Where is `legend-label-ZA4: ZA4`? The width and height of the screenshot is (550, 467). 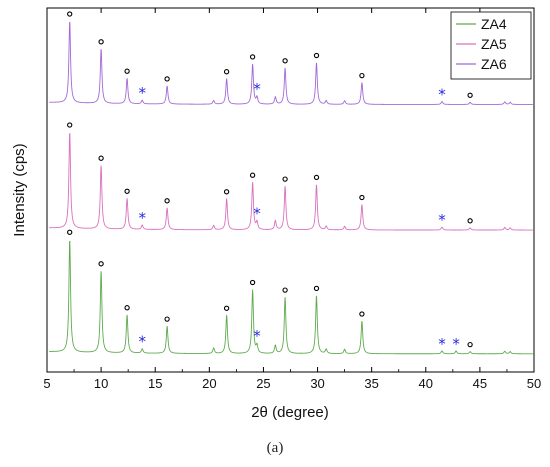
legend-label-ZA4: ZA4 is located at coordinates (494, 24).